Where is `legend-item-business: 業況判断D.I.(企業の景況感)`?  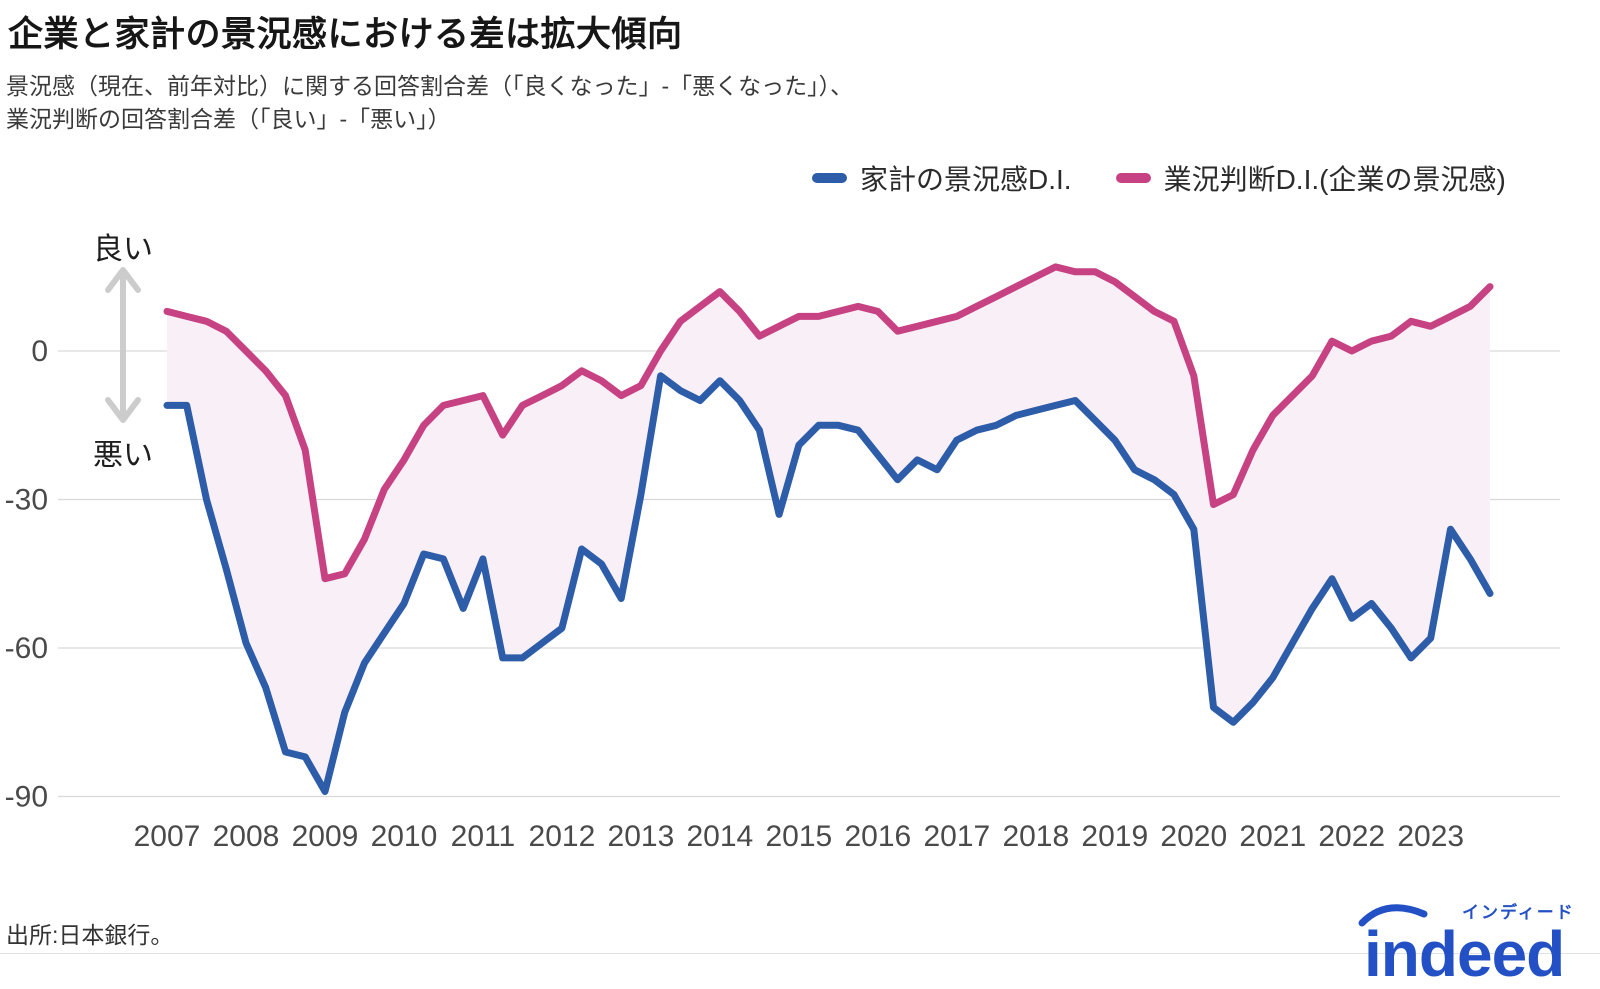
legend-item-business: 業況判断D.I.(企業の景況感) is located at coordinates (1310, 178).